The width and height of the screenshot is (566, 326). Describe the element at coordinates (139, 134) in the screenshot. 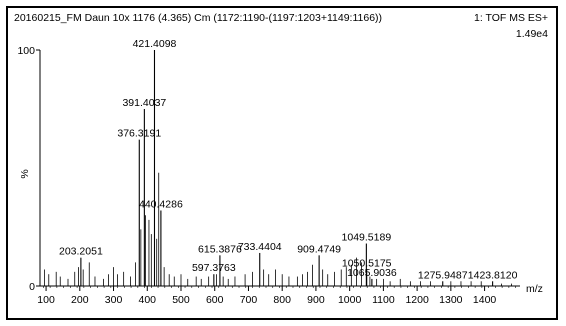

I see `peak-label: 376.3191` at that location.